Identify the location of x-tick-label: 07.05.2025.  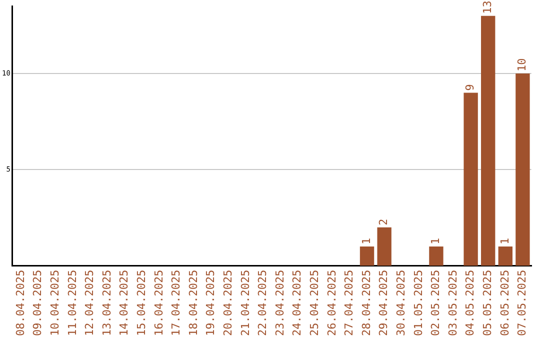
(522, 303).